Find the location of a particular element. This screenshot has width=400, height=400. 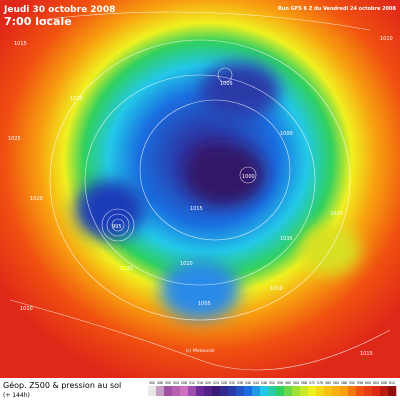

scale-label: 512 is located at coordinates (192, 383).